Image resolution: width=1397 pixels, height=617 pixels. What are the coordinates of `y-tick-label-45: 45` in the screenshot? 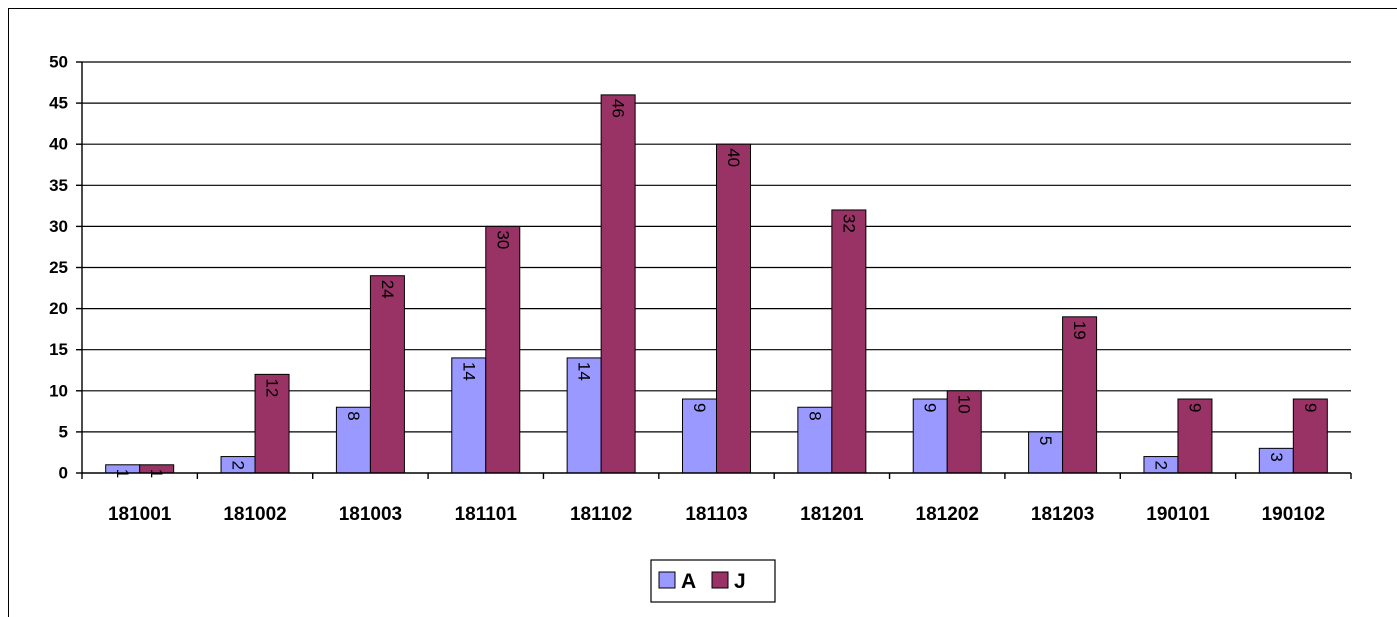 It's located at (58, 103).